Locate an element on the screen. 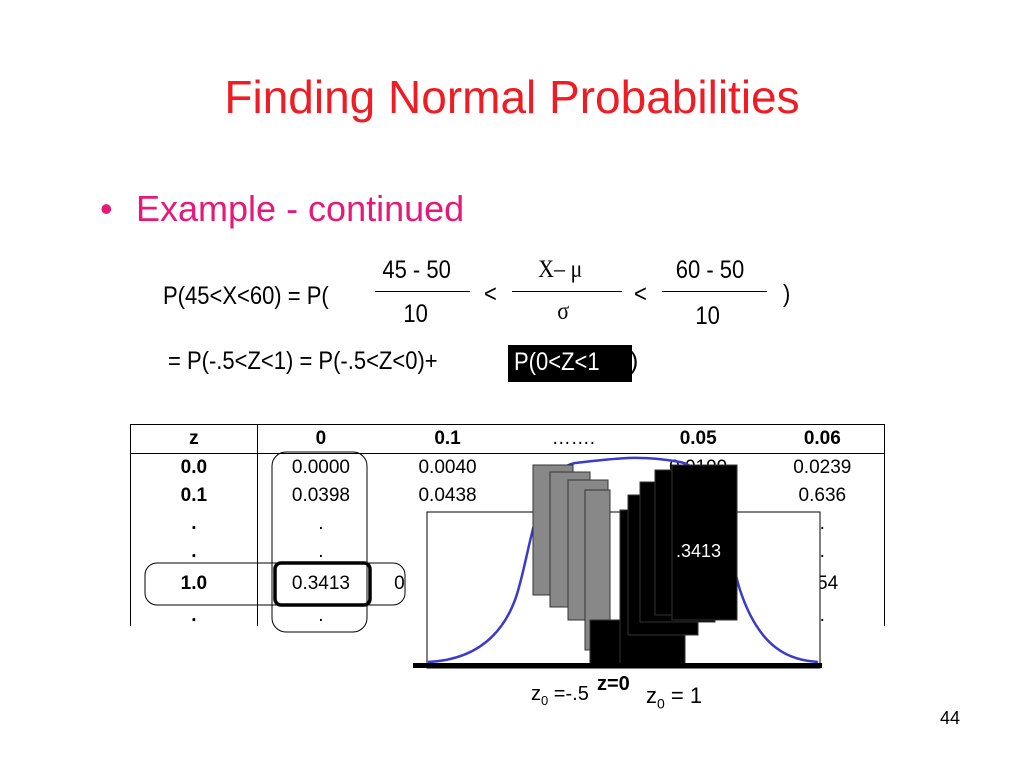 This screenshot has height=768, width=1024. highlight-text: P(0<Z<1 is located at coordinates (557, 362).